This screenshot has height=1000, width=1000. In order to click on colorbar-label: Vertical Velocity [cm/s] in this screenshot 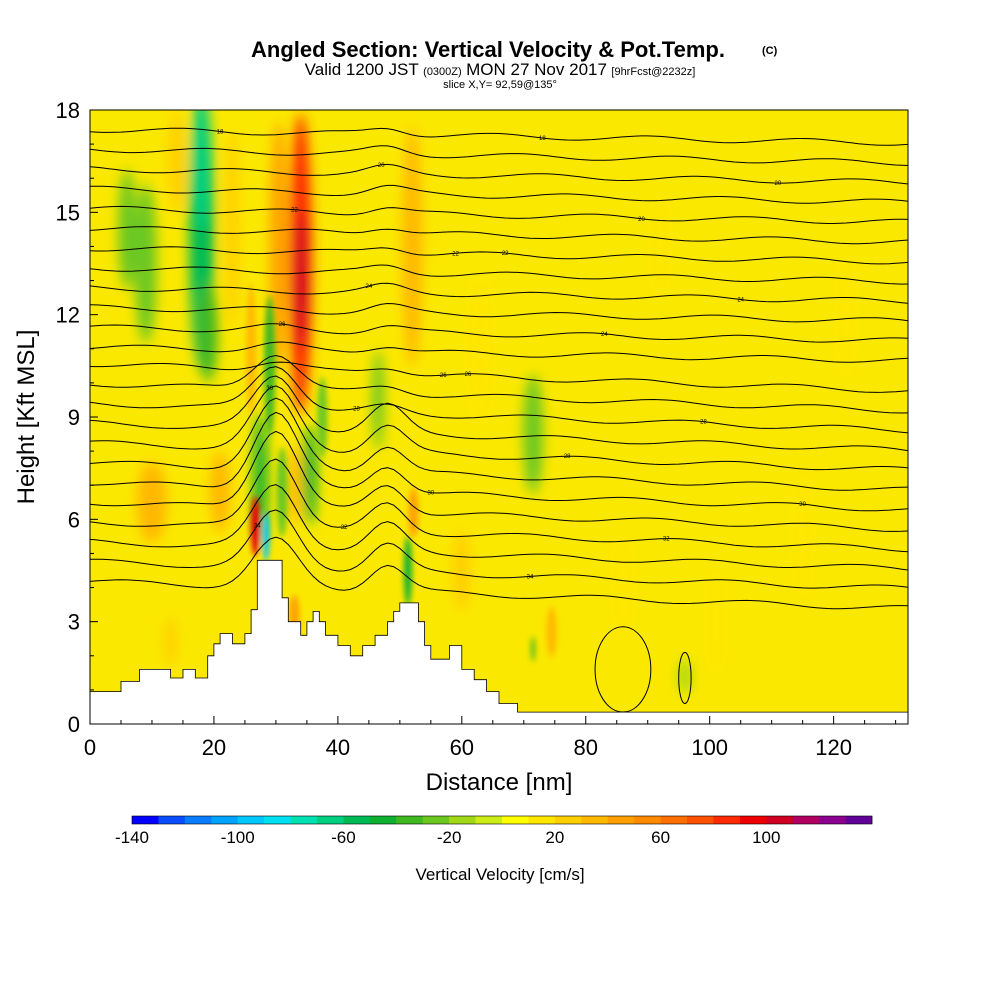, I will do `click(499, 874)`.